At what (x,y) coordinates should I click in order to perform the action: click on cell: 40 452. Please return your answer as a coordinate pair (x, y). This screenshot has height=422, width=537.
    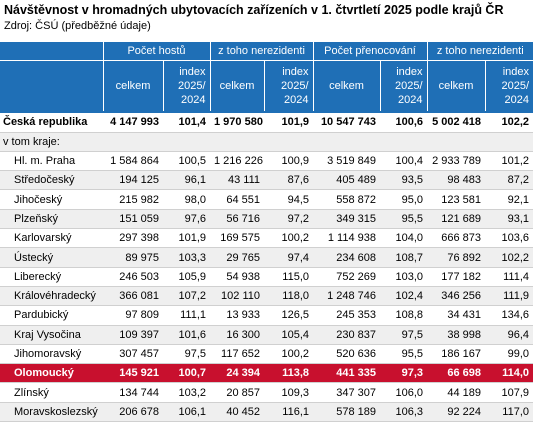
    Looking at the image, I should click on (237, 412).